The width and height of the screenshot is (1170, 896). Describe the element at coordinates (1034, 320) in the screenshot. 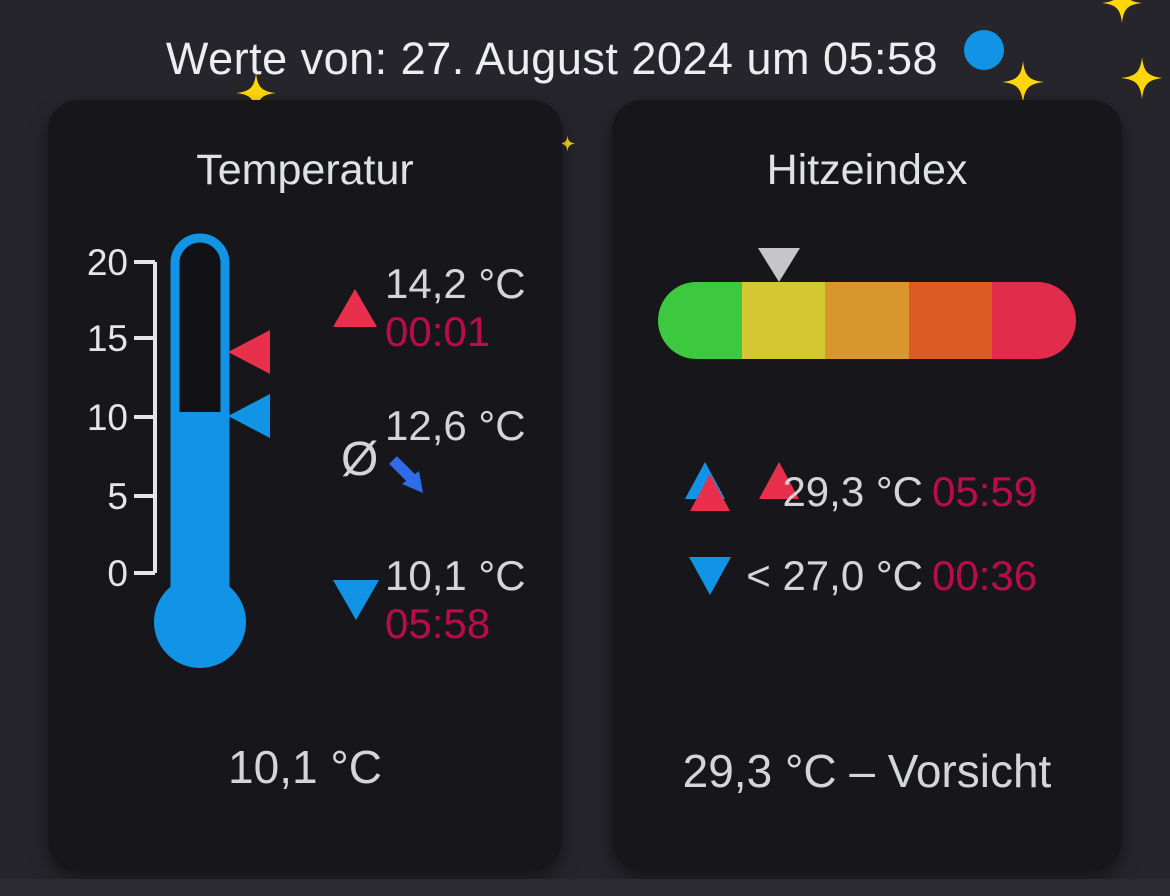

I see `scale-segment-red` at that location.